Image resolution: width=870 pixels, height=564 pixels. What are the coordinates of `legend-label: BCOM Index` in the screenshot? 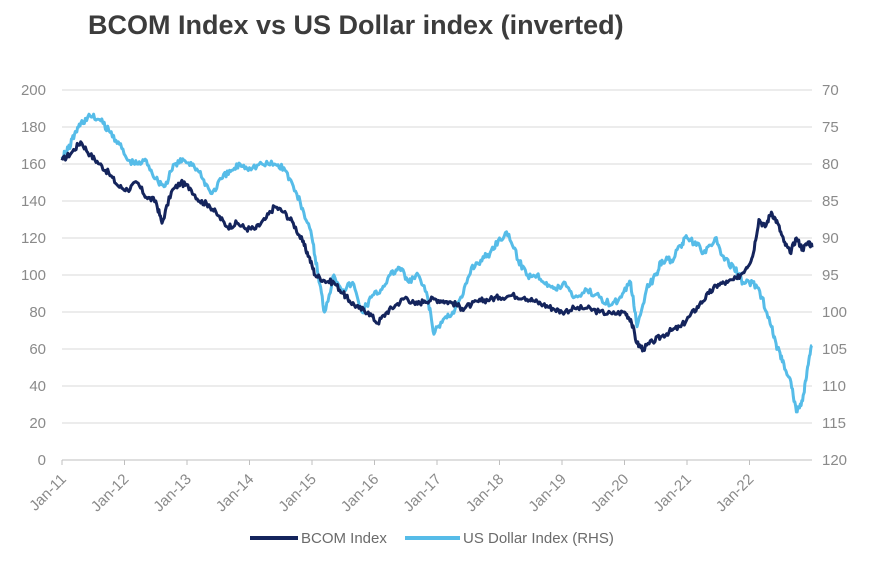 It's located at (344, 538).